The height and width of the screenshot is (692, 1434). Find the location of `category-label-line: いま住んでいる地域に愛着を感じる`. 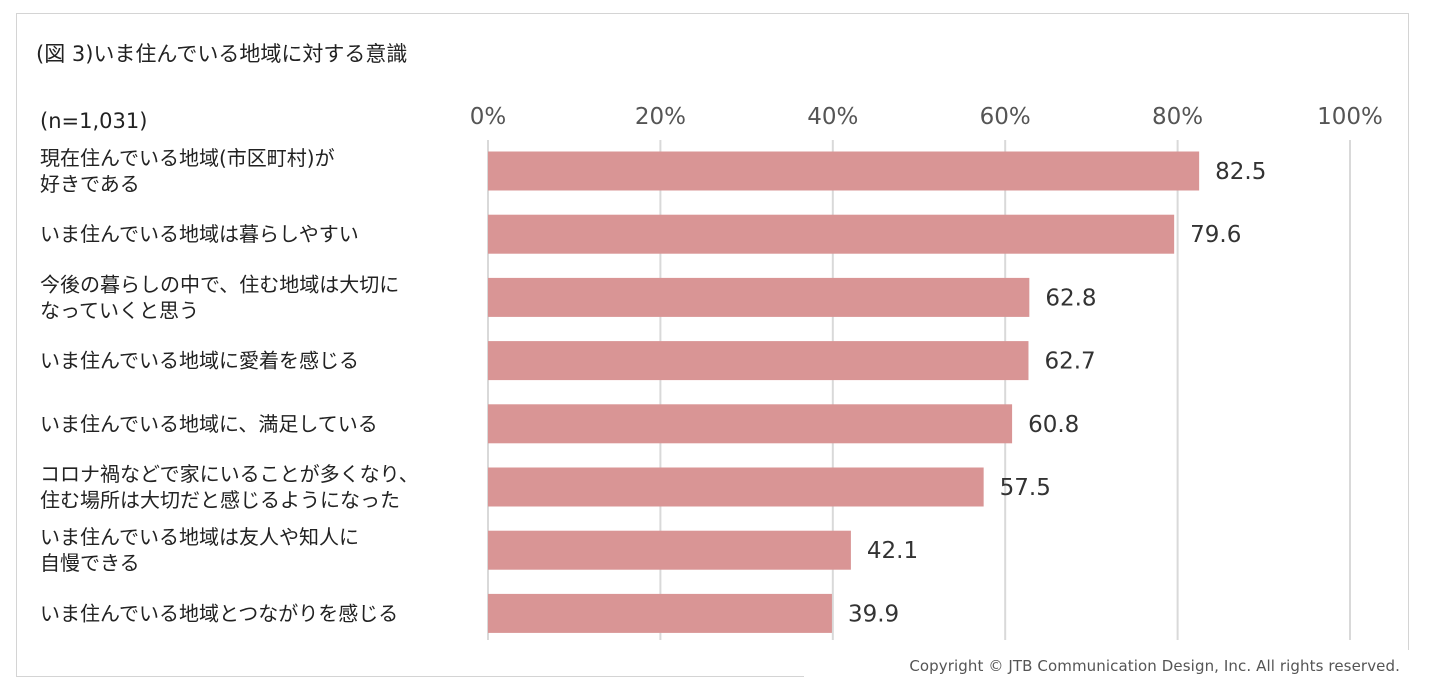

category-label-line: いま住んでいる地域に愛着を感じる is located at coordinates (199, 361).